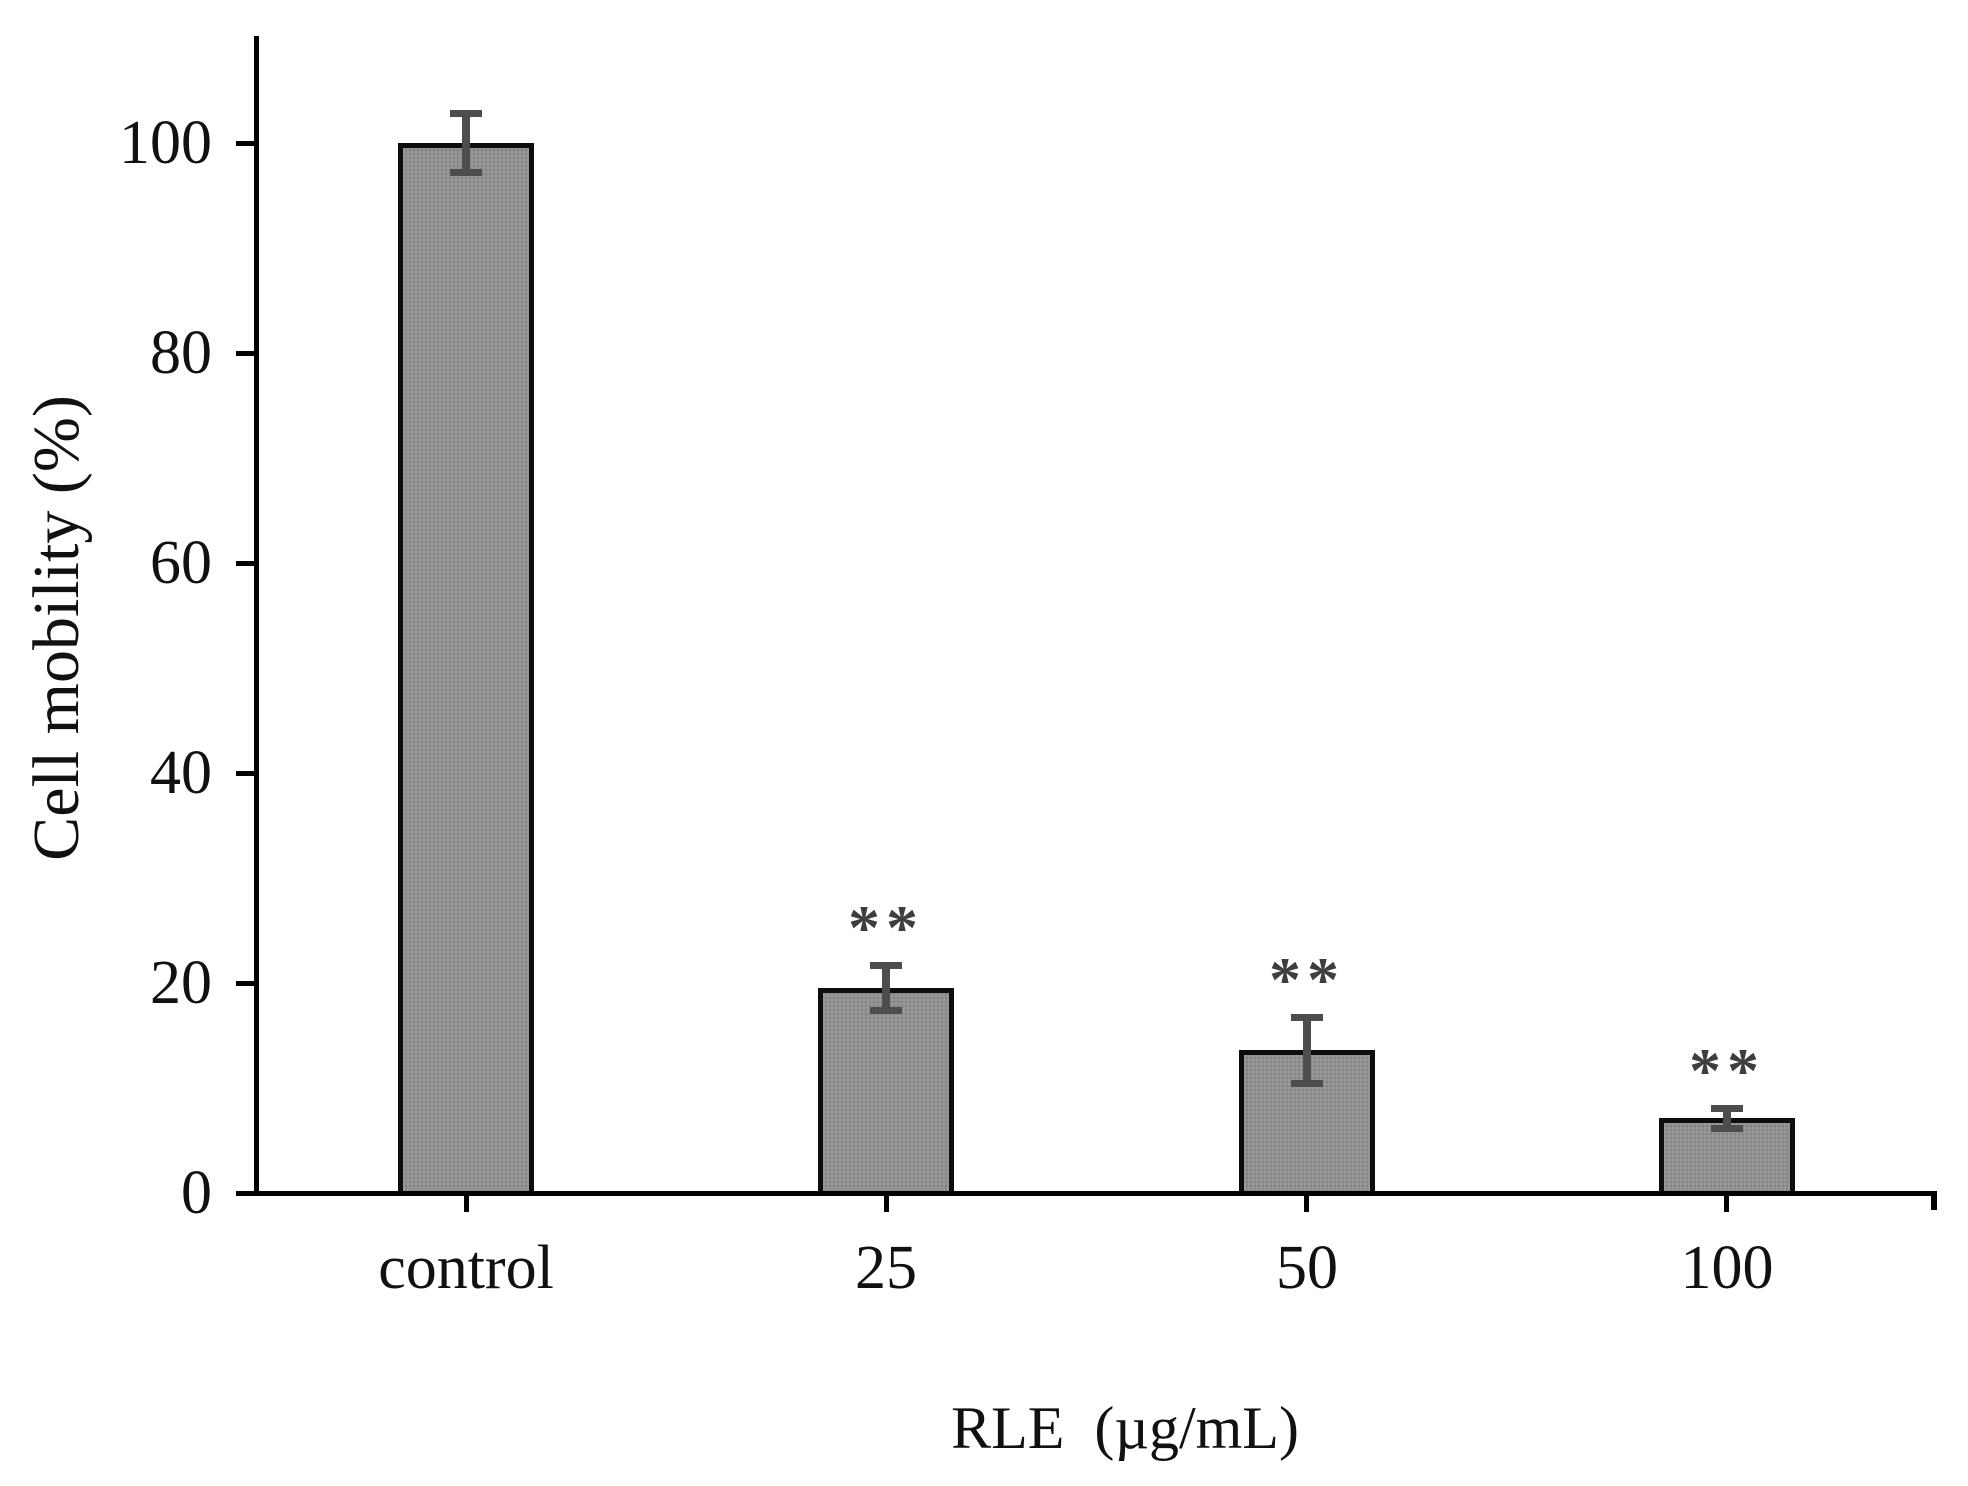 Image resolution: width=1968 pixels, height=1486 pixels. I want to click on x-tick-label-25: 25, so click(886, 1268).